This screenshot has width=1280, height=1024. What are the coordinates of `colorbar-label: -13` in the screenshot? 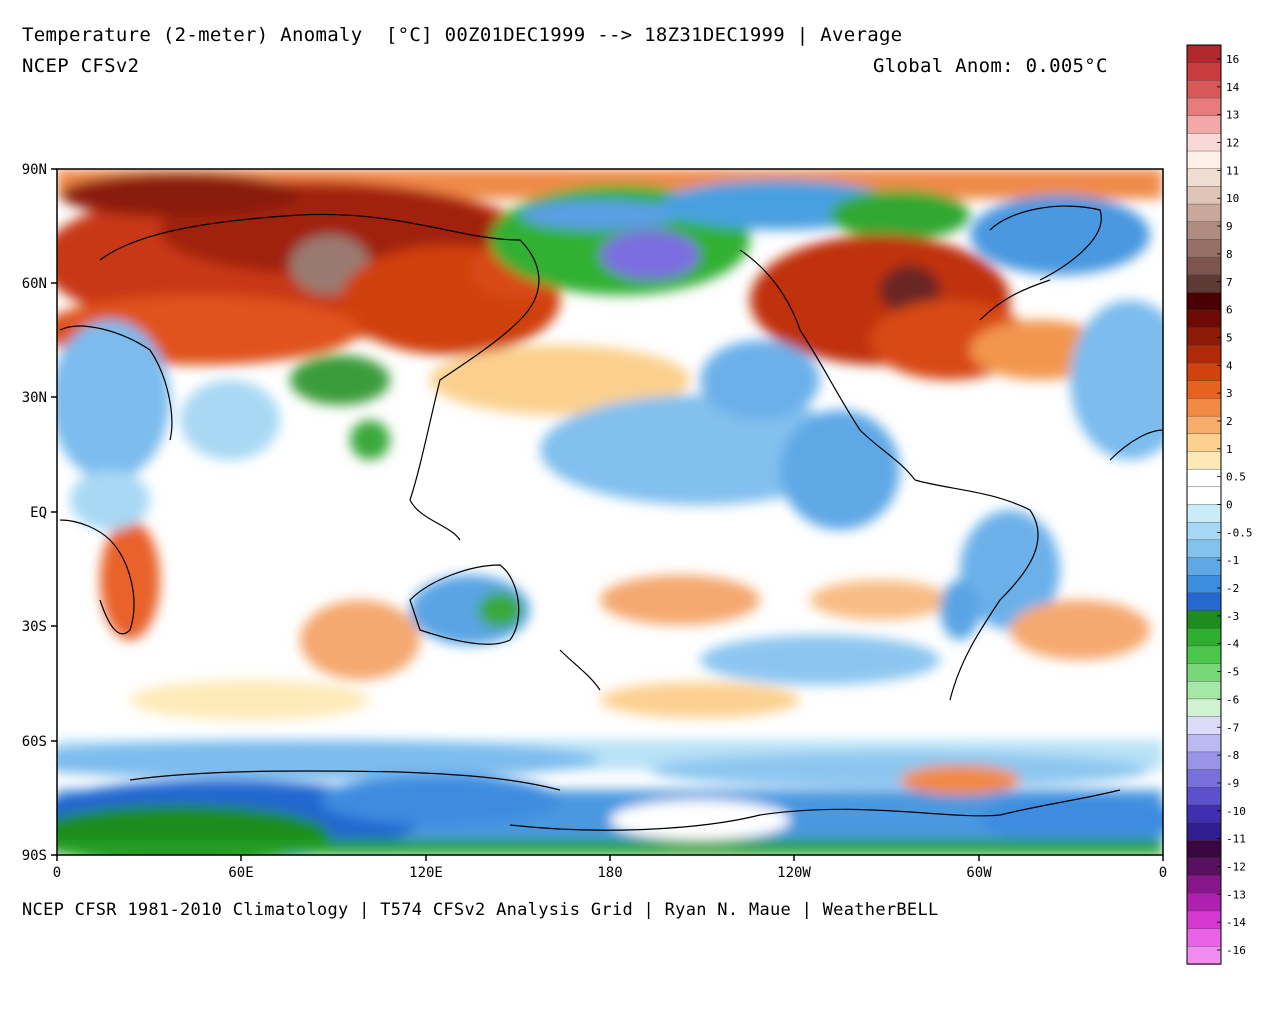 It's located at (1236, 894).